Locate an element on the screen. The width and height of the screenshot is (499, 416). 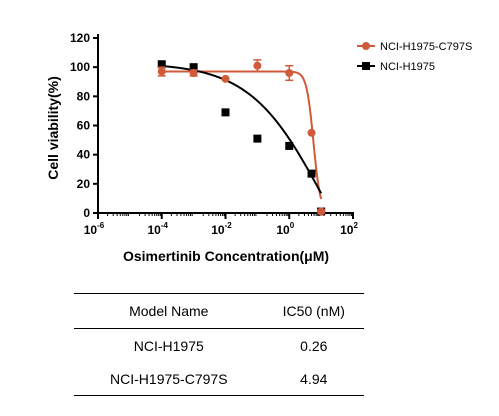
data-points is located at coordinates (241, 137).